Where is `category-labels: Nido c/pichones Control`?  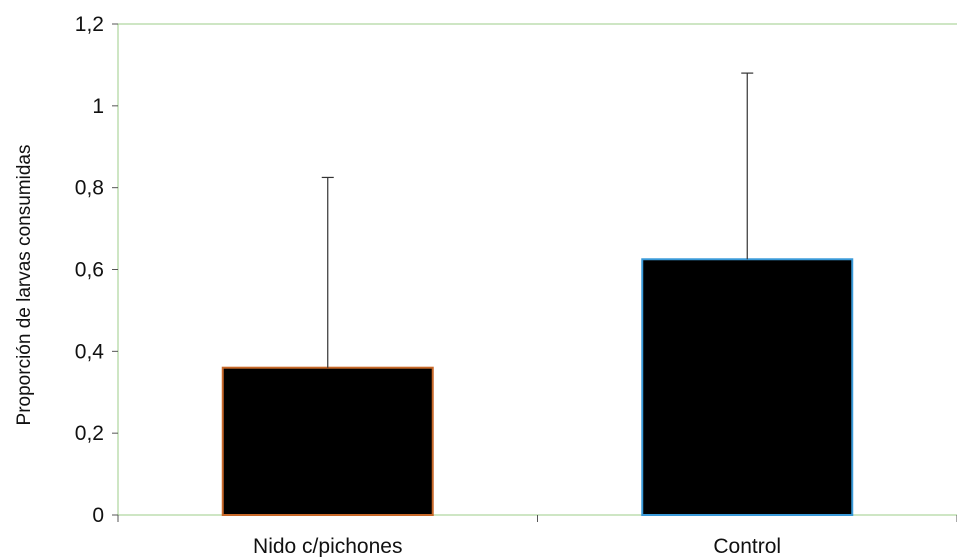 category-labels: Nido c/pichones Control is located at coordinates (517, 546).